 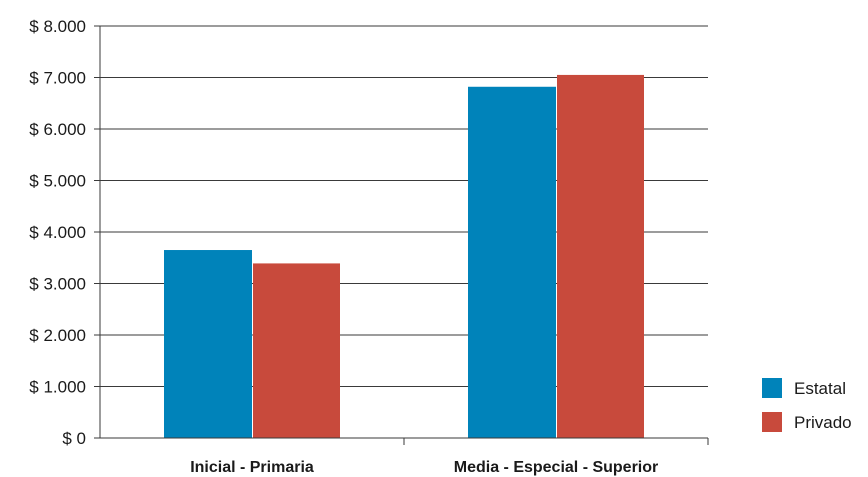 I want to click on legend-swatch-privado, so click(x=772, y=422).